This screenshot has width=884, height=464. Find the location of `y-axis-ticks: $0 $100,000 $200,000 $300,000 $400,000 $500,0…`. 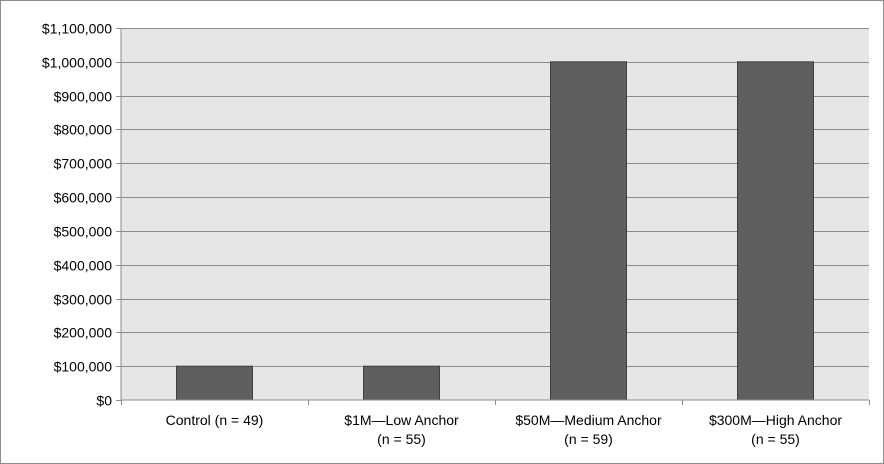

y-axis-ticks: $0 $100,000 $200,000 $300,000 $400,000 $500,0… is located at coordinates (81, 215).